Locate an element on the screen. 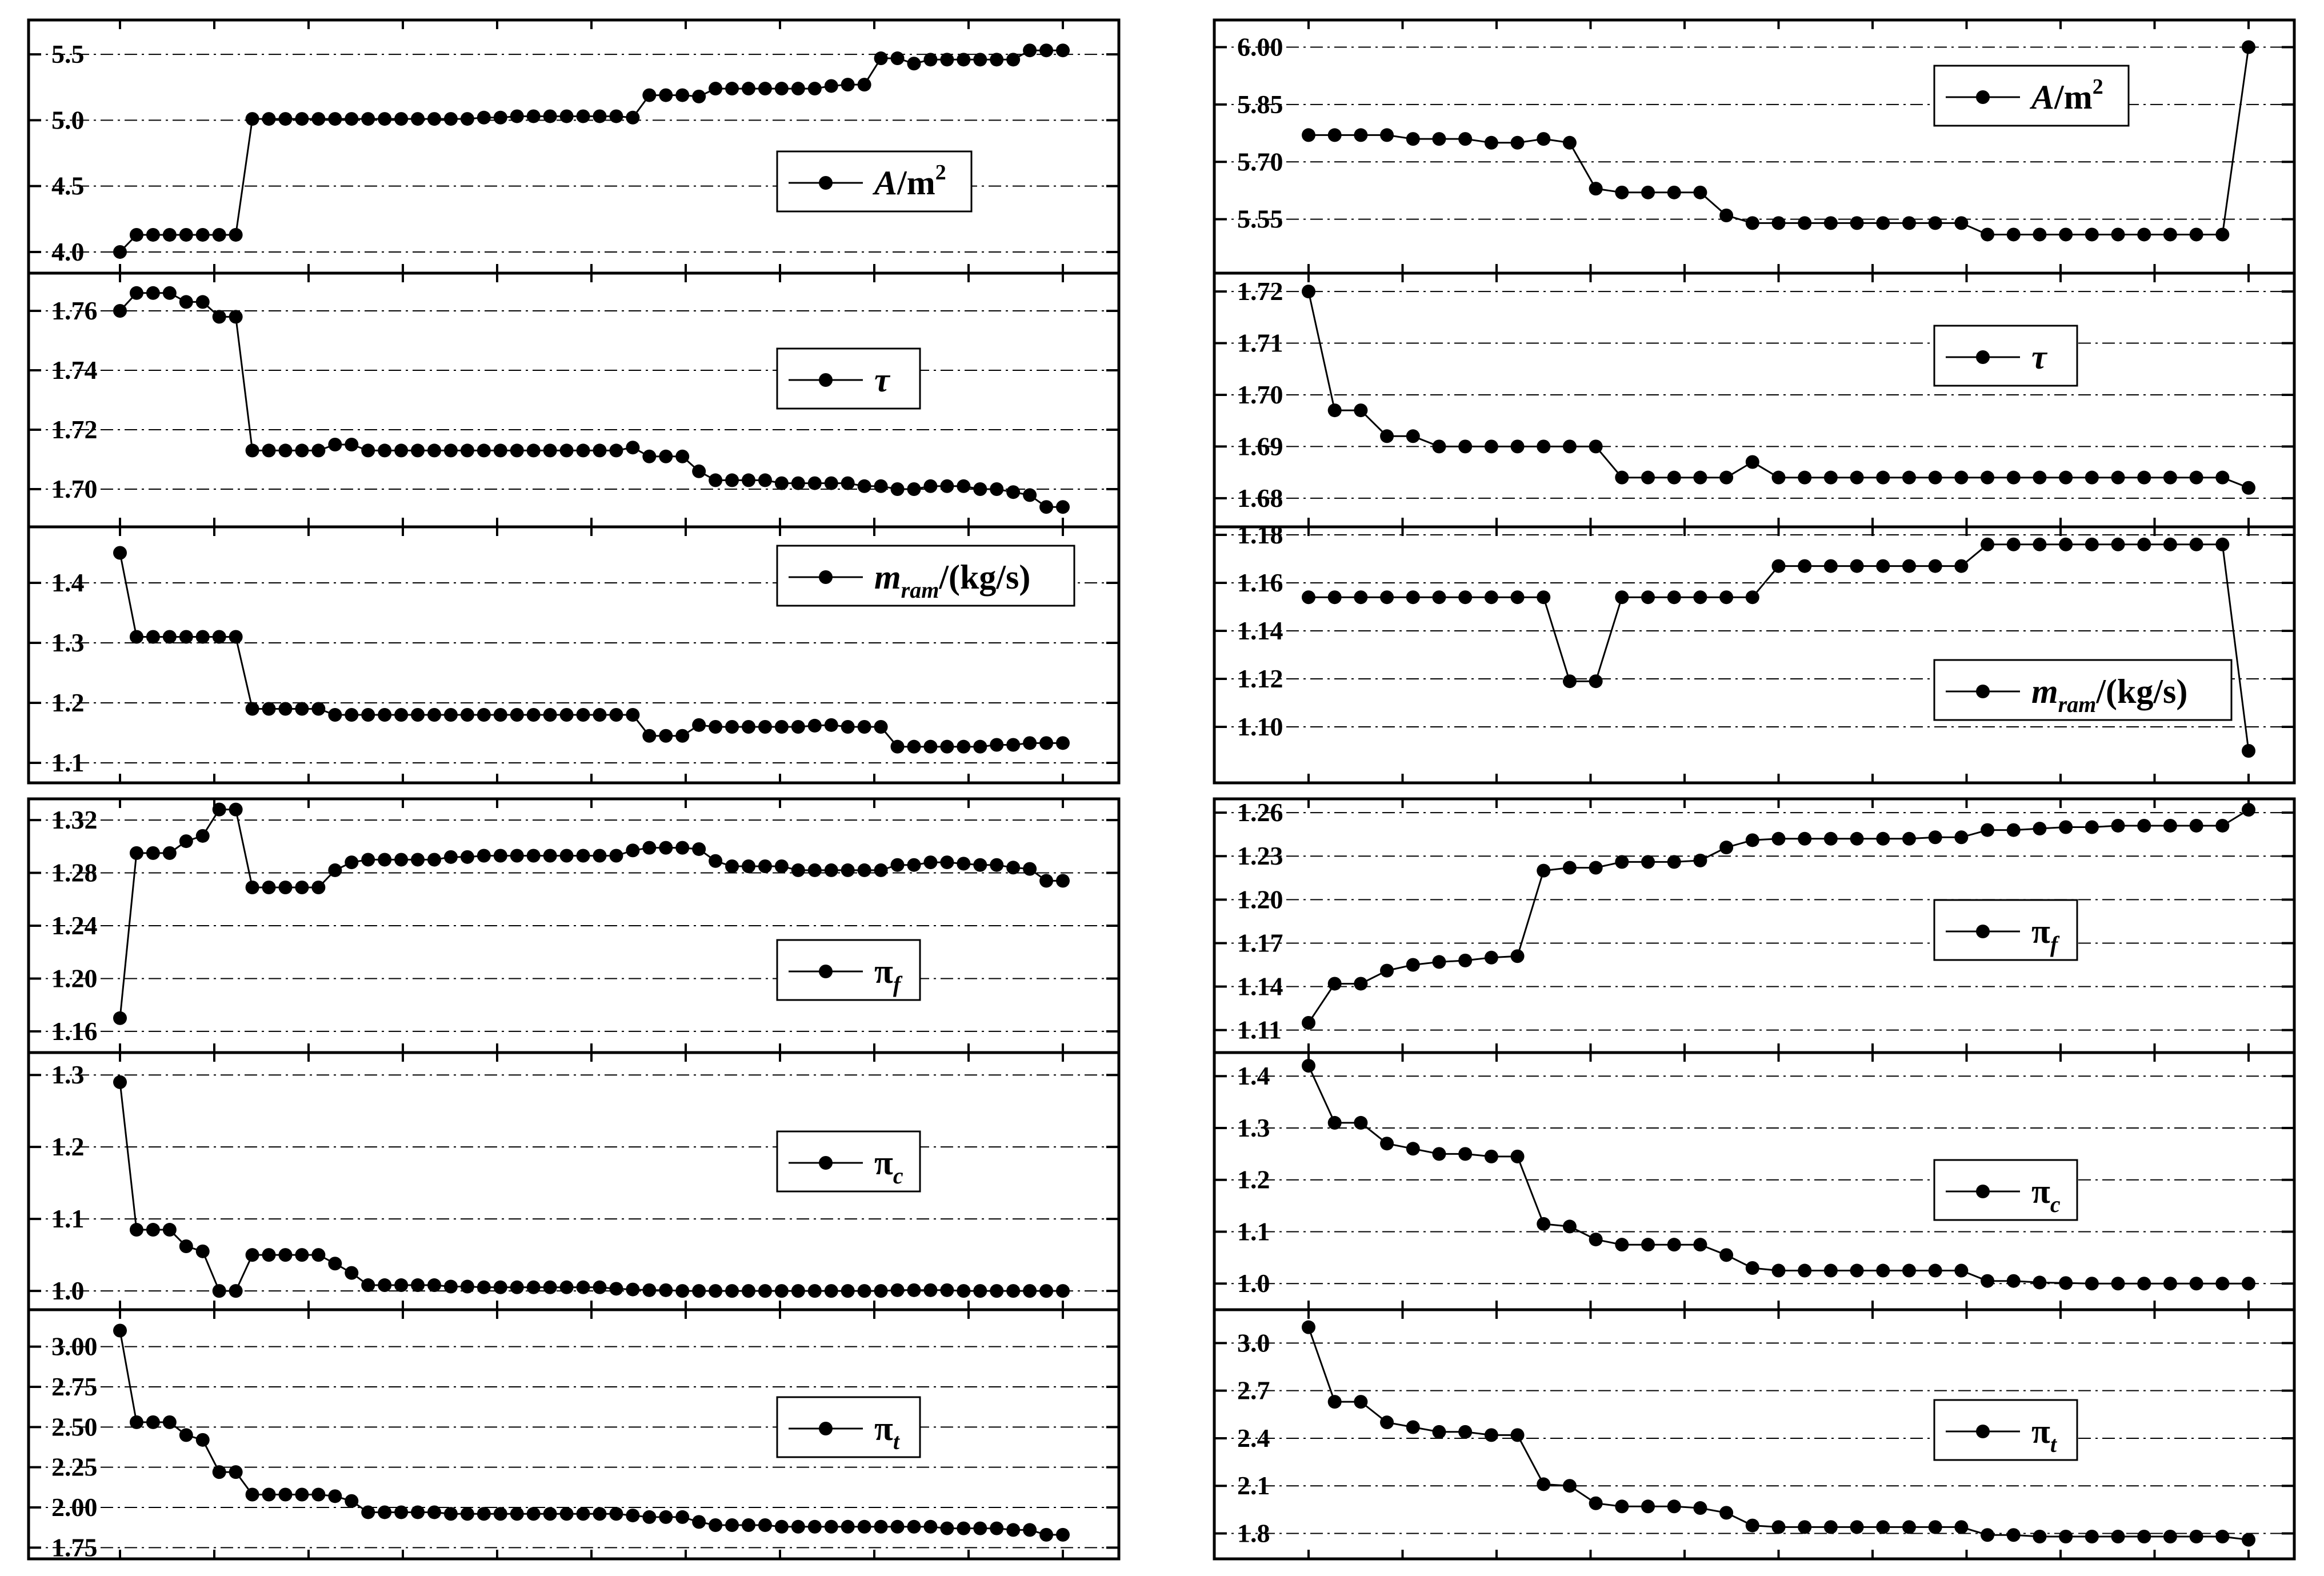 Image resolution: width=2324 pixels, height=1576 pixels. y-tick-label: 1.16 is located at coordinates (1260, 582).